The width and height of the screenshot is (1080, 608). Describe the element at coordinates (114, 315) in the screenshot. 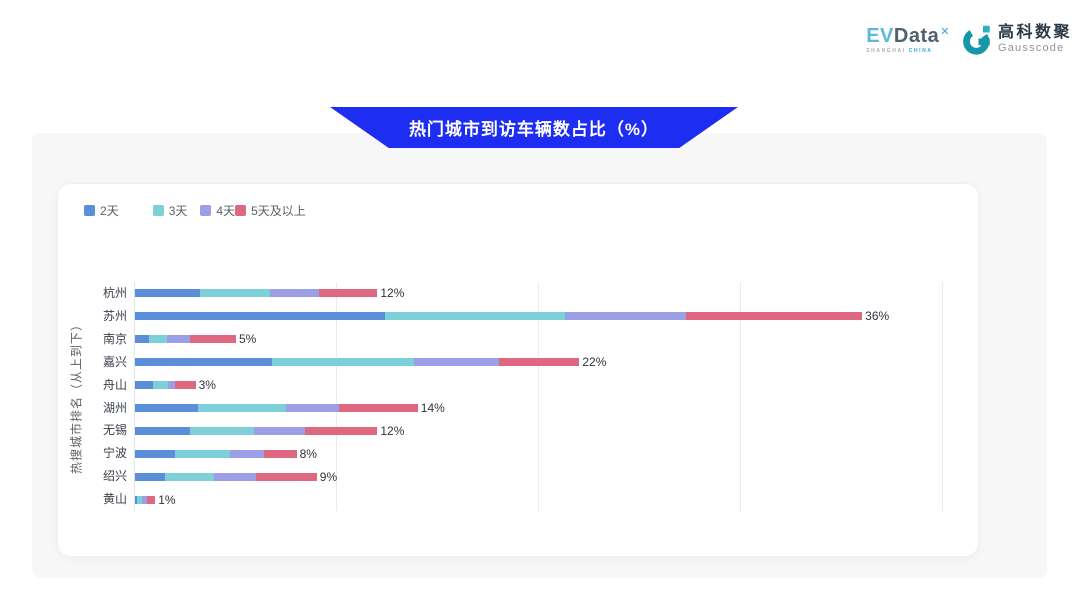

I see `y-tick-苏州: 苏州` at that location.